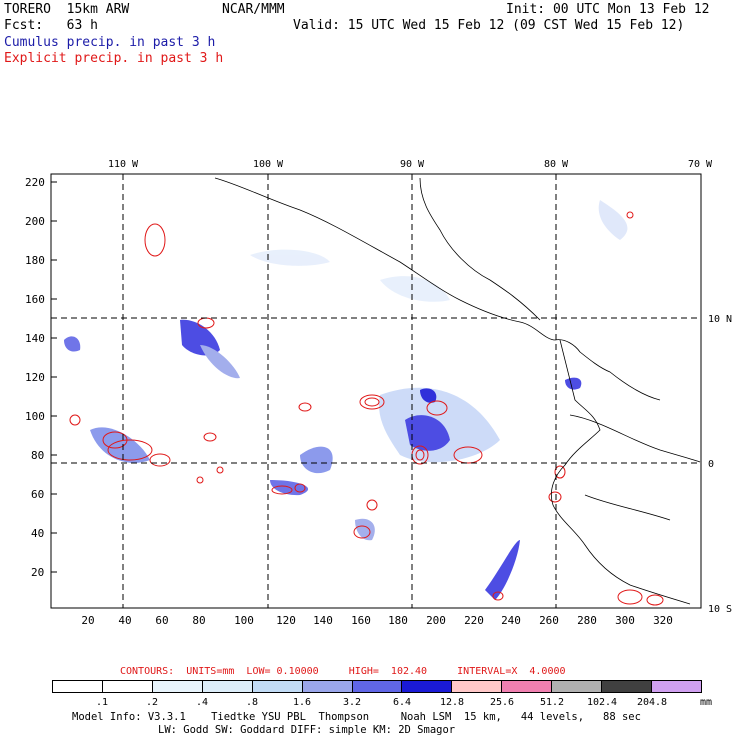 This screenshot has height=740, width=740. I want to click on legend-unit: mm, so click(706, 702).